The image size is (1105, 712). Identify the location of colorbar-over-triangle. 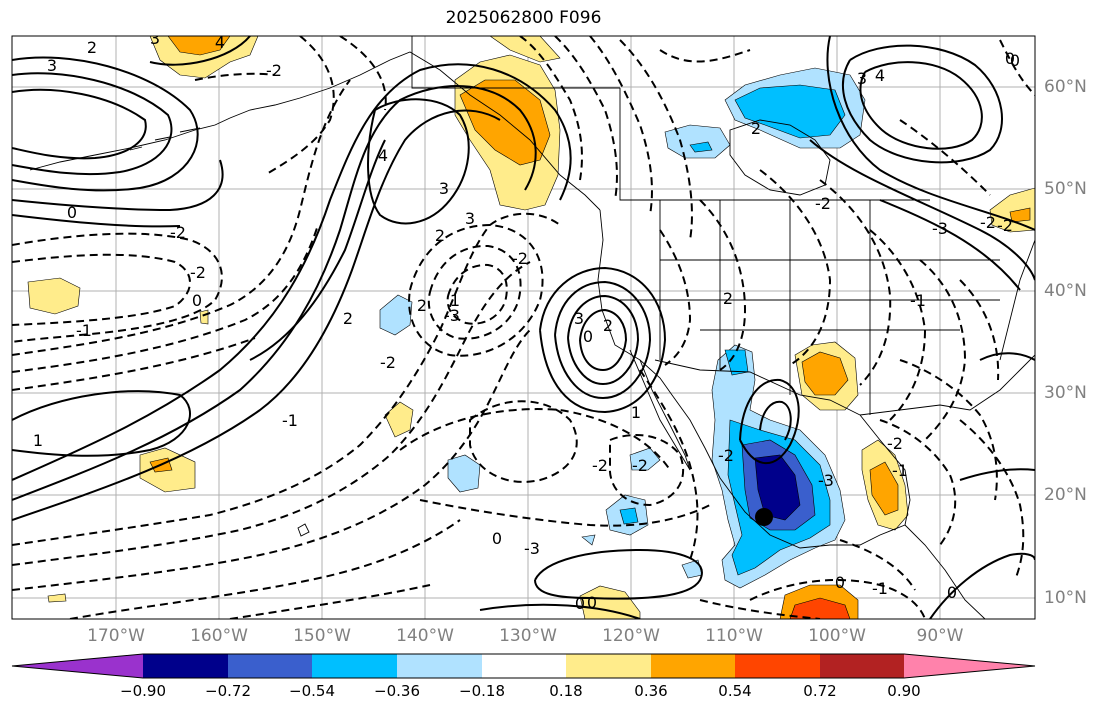
(969, 666).